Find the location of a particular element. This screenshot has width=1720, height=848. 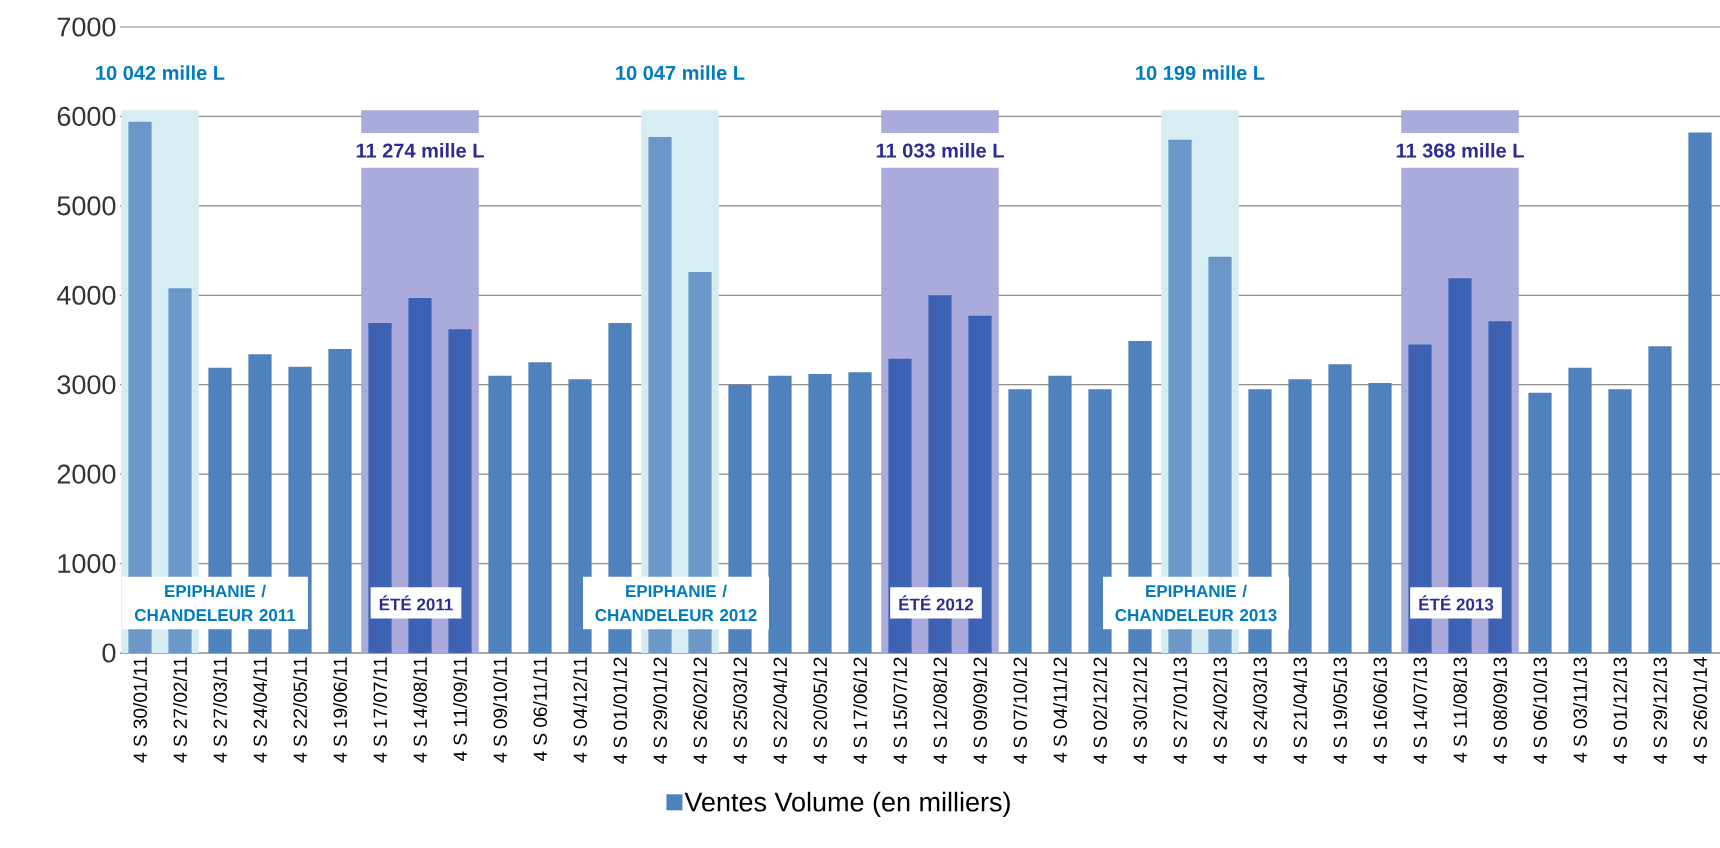

x-tick-label: 4 S 14/07/13 is located at coordinates (1420, 710).